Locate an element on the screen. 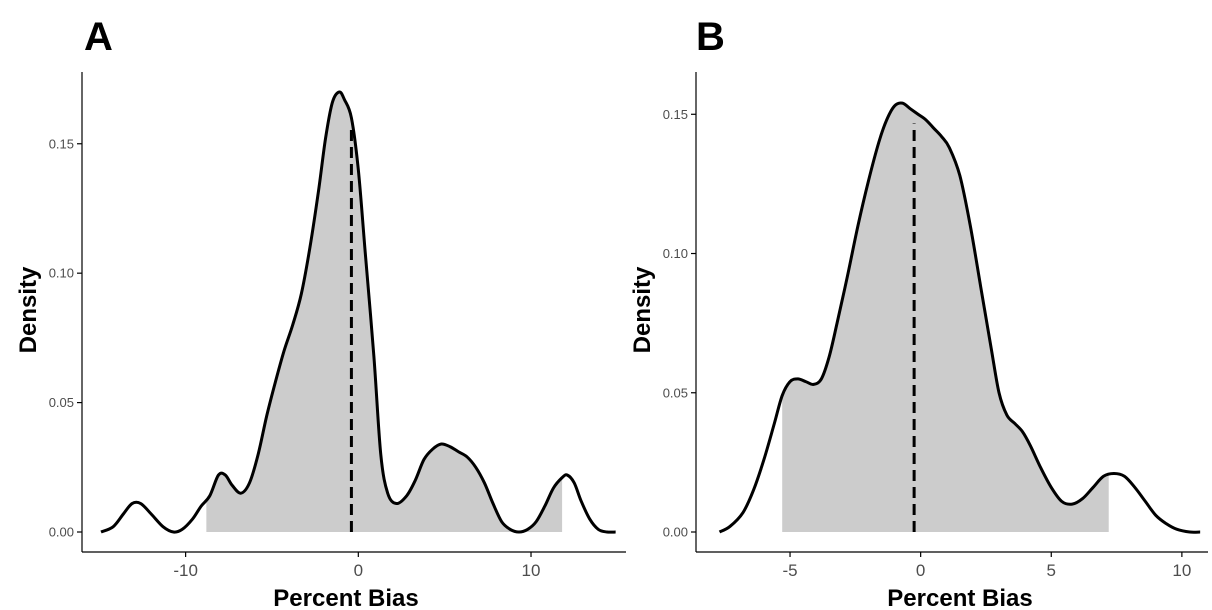  panel-b-y-tick-label: 0.15 is located at coordinates (675, 114).